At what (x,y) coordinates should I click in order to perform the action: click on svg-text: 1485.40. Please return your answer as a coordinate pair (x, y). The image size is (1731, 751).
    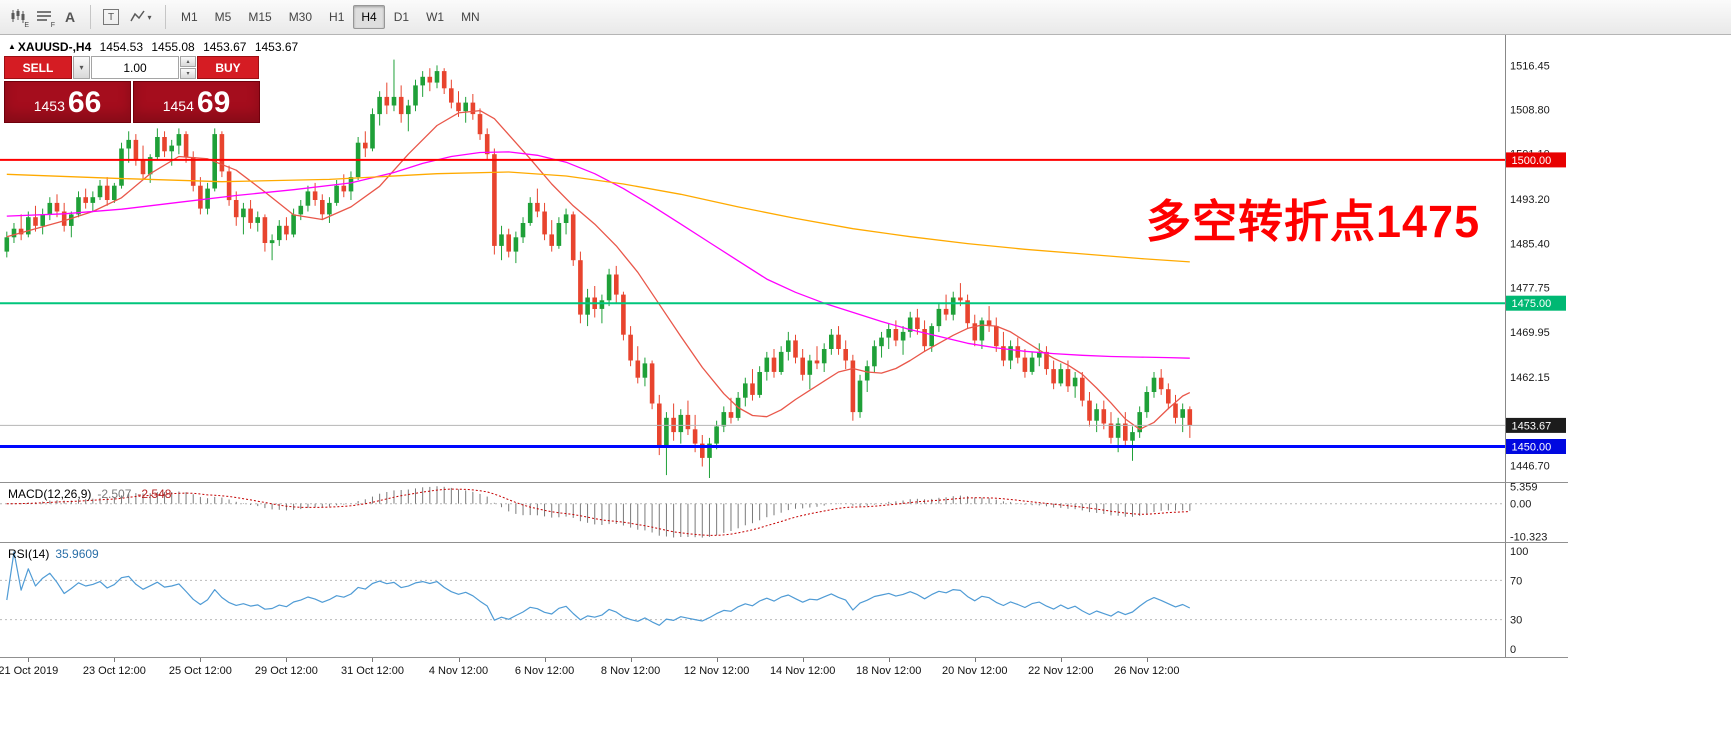
    Looking at the image, I should click on (1530, 245).